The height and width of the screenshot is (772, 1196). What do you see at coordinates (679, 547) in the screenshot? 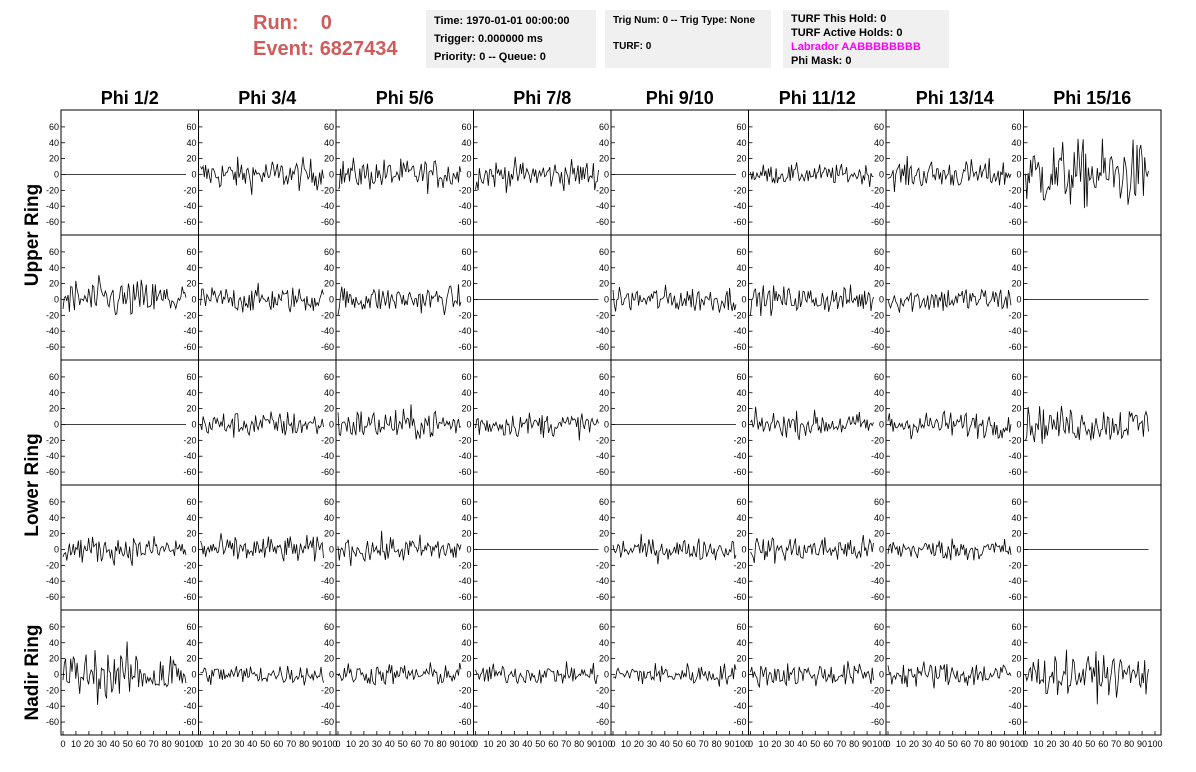
I see `panel-frame-r3-c4` at bounding box center [679, 547].